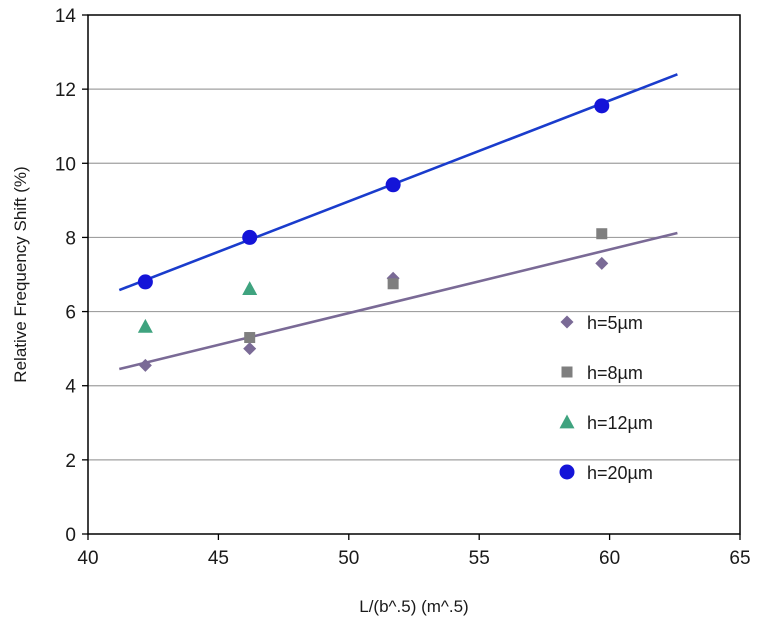 The image size is (770, 622). Describe the element at coordinates (70, 313) in the screenshot. I see `y-tick-label: 6` at that location.